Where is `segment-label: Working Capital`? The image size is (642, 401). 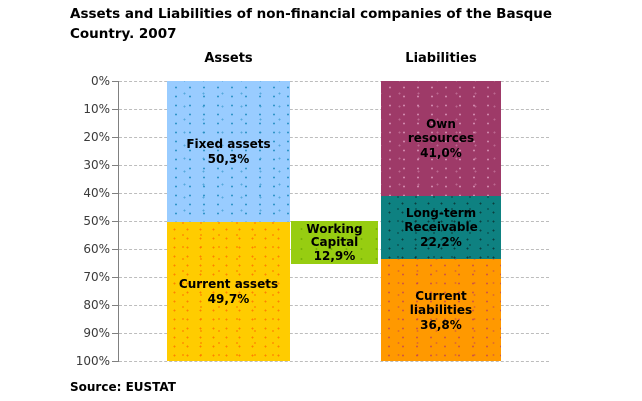
segment-label: Working Capital is located at coordinates (334, 235).